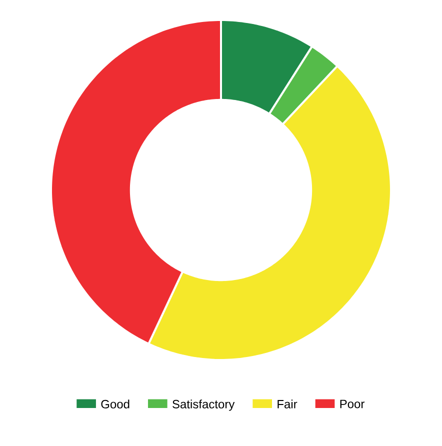 This screenshot has width=442, height=446. I want to click on legend-label: Poor, so click(352, 404).